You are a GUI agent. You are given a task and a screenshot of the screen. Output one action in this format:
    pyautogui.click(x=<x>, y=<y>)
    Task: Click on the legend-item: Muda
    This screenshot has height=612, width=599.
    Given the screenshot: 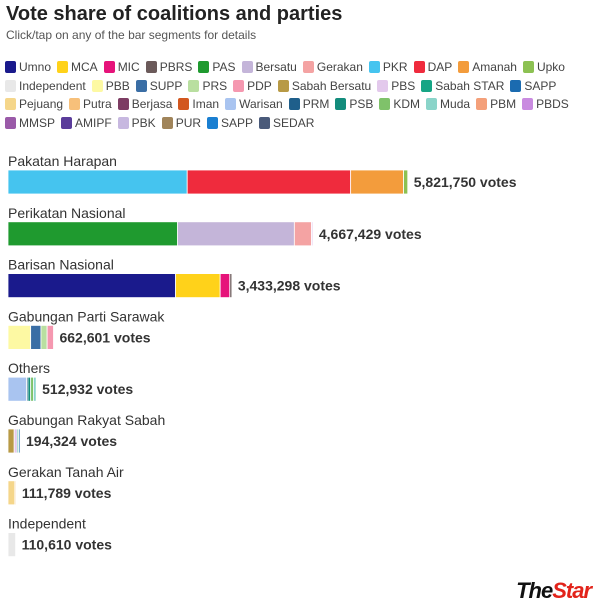 What is the action you would take?
    pyautogui.click(x=448, y=104)
    